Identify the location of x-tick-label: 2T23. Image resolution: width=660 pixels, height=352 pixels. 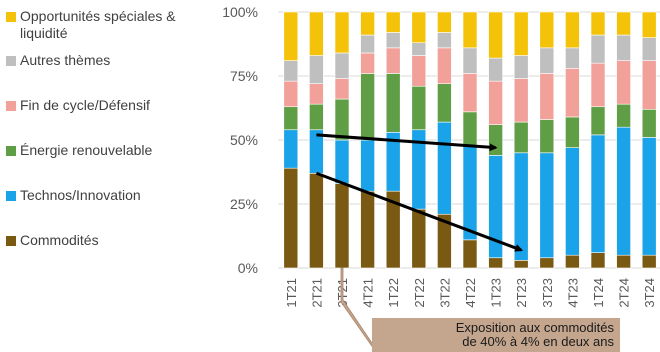
(521, 293).